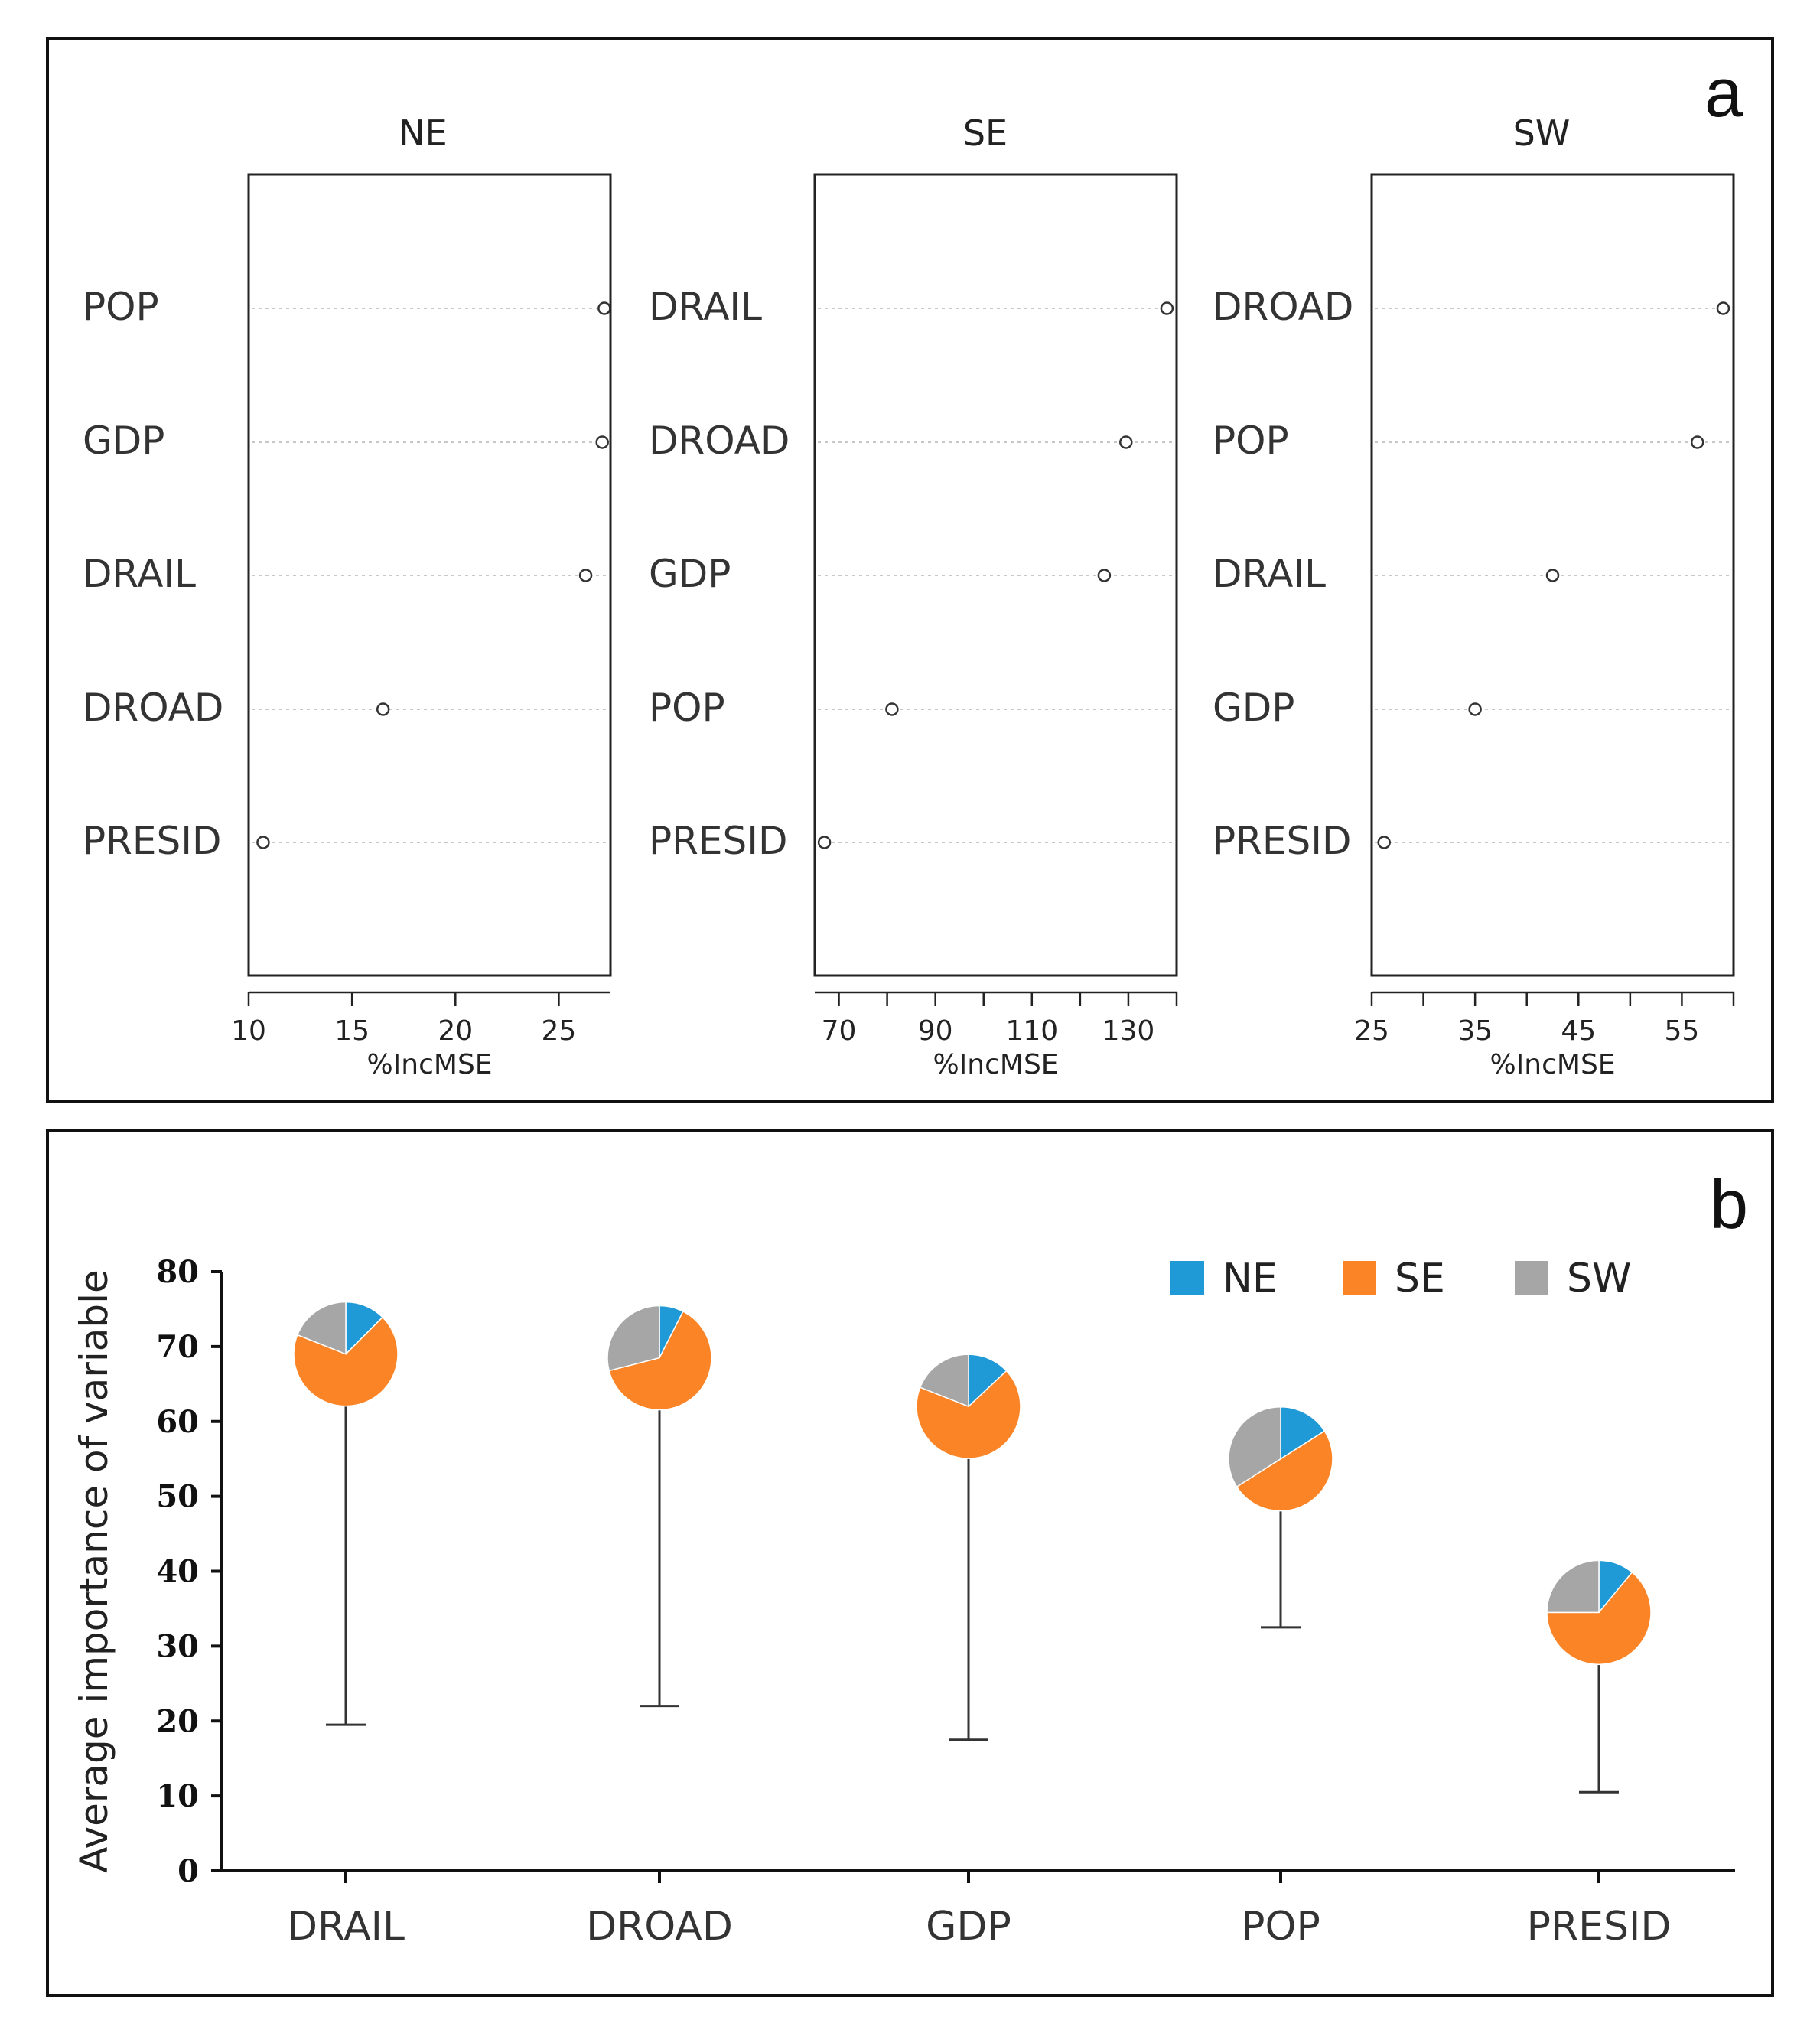 Image resolution: width=1820 pixels, height=2033 pixels. I want to click on x-category-label: DROAD, so click(659, 1927).